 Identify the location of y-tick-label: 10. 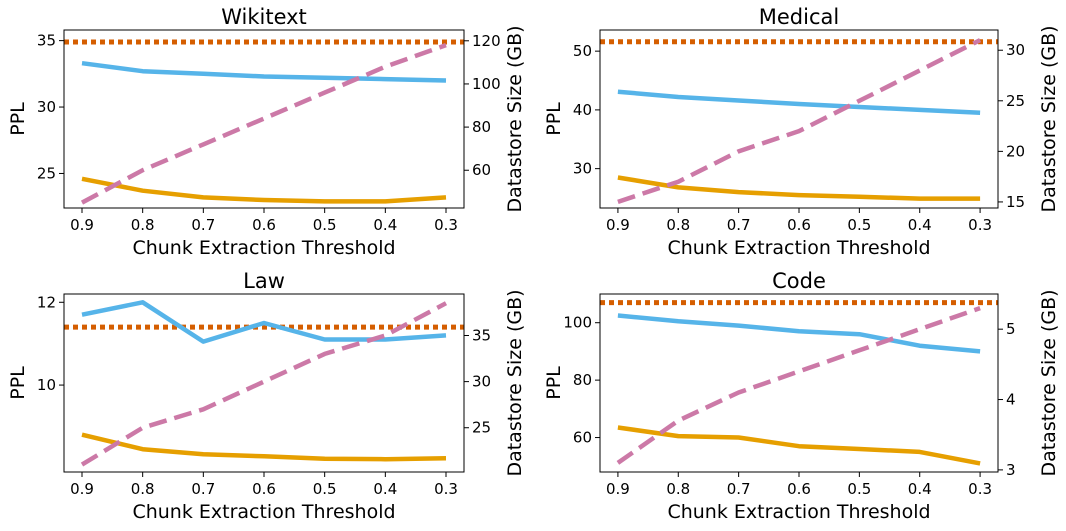
(46, 385).